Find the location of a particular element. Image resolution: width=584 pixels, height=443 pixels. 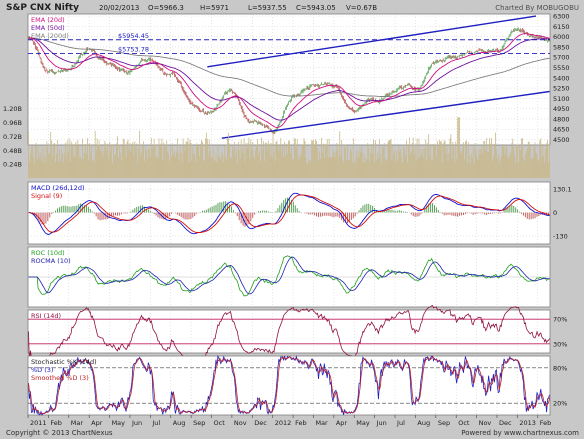

stoch-d-line is located at coordinates (289, 385).